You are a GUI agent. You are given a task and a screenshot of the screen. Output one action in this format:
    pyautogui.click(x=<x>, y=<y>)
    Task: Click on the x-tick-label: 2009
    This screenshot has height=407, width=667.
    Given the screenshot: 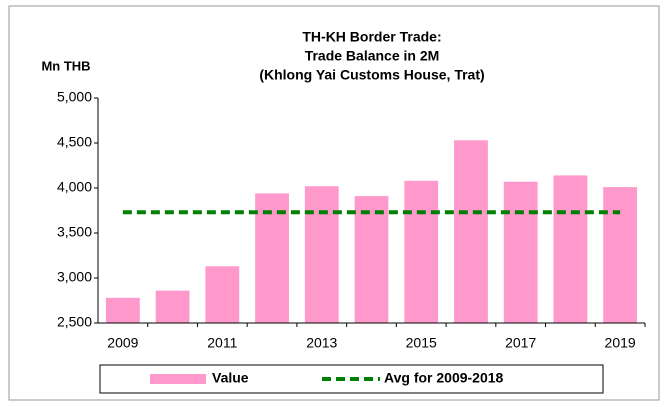 What is the action you would take?
    pyautogui.click(x=122, y=343)
    